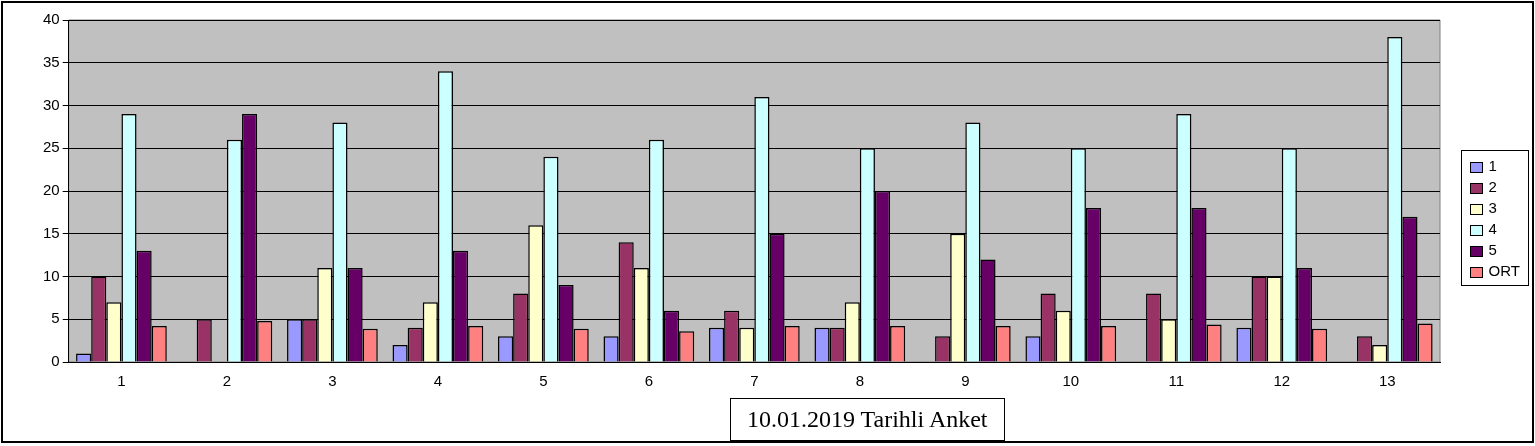 The image size is (1535, 446). I want to click on text: 10.01.2019 Tarihli Anket, so click(867, 419).